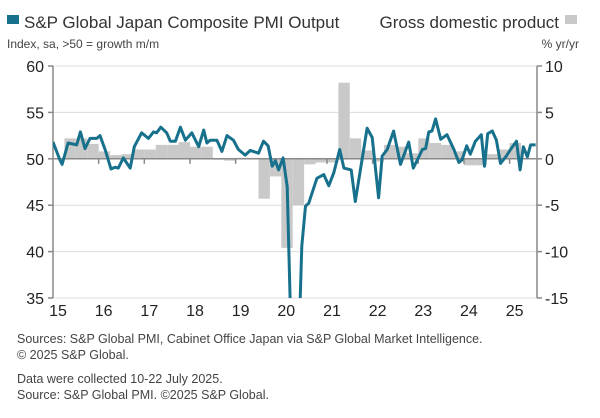  What do you see at coordinates (515, 311) in the screenshot?
I see `x-tick-label: 25` at bounding box center [515, 311].